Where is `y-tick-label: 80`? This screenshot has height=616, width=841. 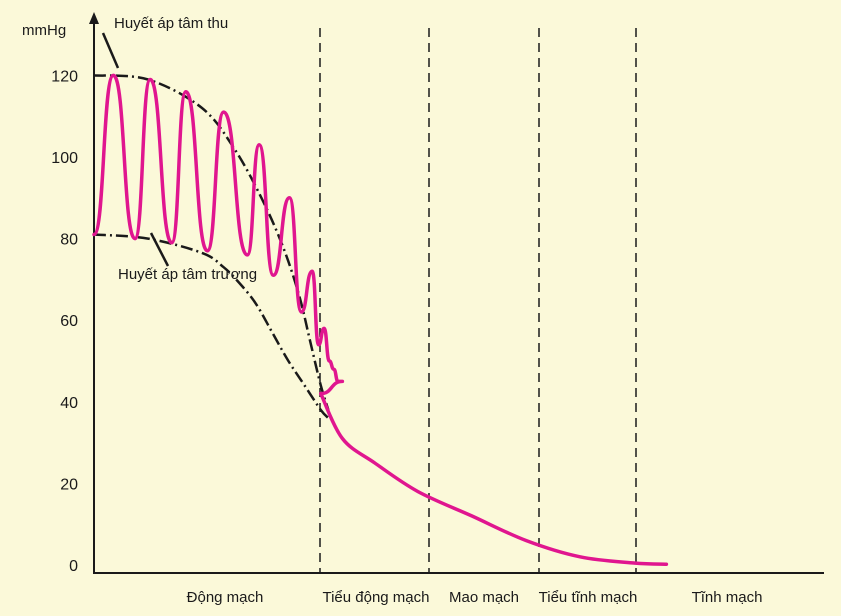
y-tick-label: 80 is located at coordinates (69, 240).